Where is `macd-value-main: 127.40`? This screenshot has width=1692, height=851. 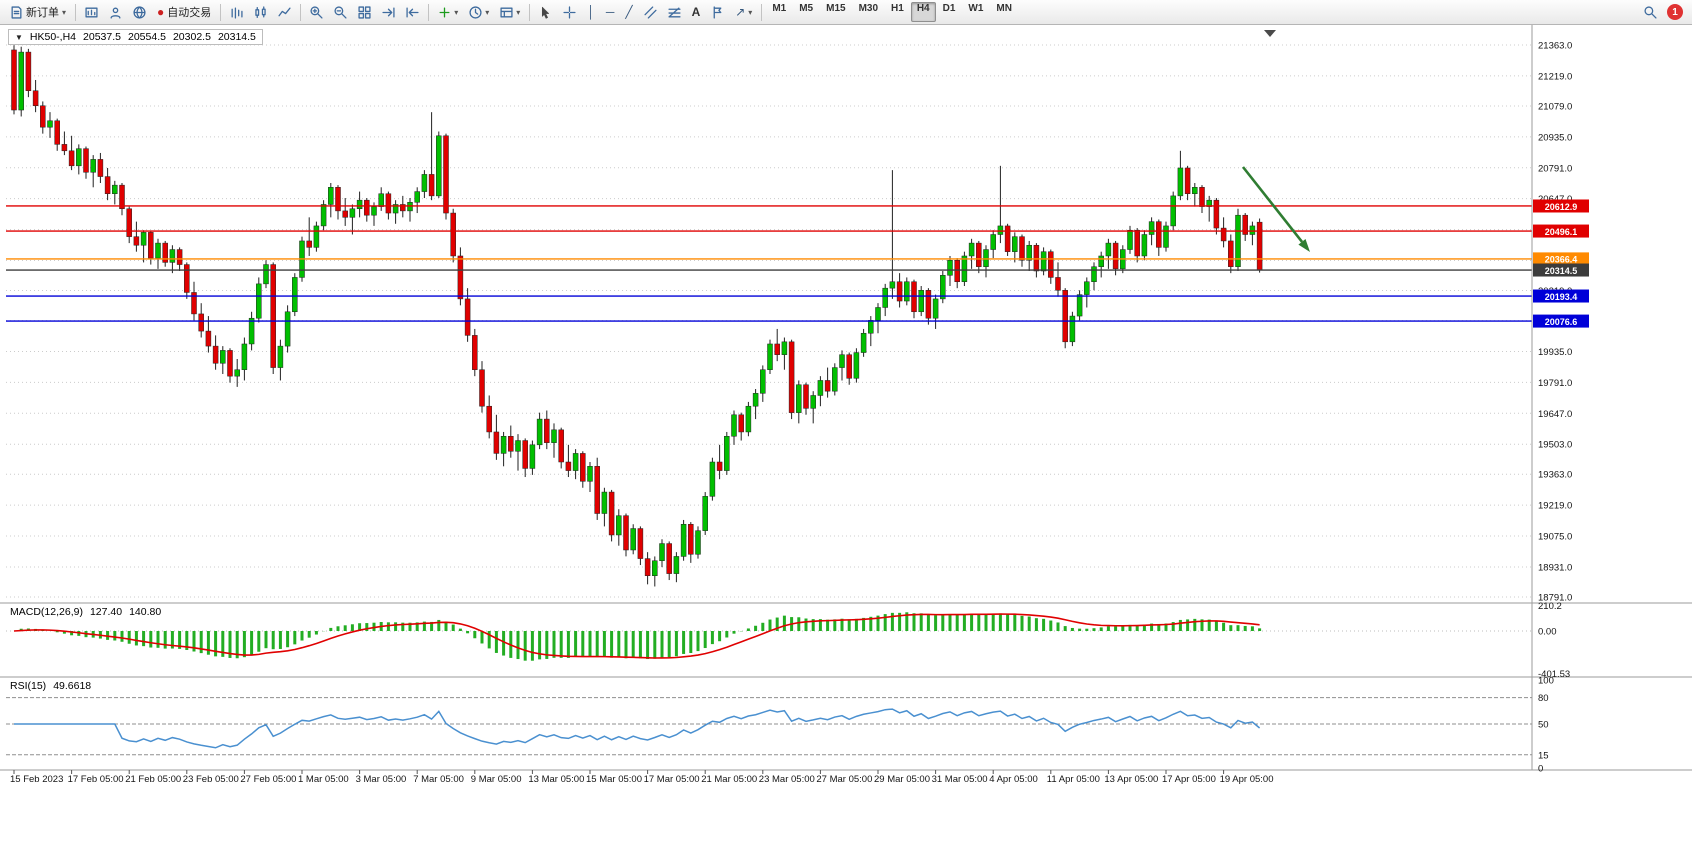 macd-value-main: 127.40 is located at coordinates (106, 612).